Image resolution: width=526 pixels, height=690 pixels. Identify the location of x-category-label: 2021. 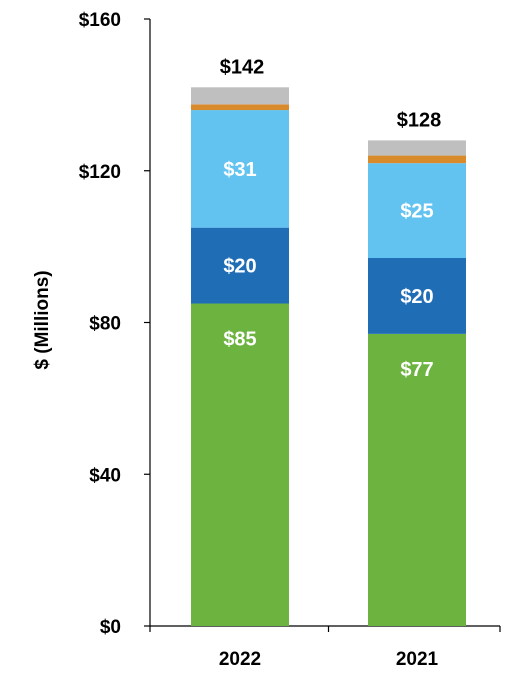
(417, 659).